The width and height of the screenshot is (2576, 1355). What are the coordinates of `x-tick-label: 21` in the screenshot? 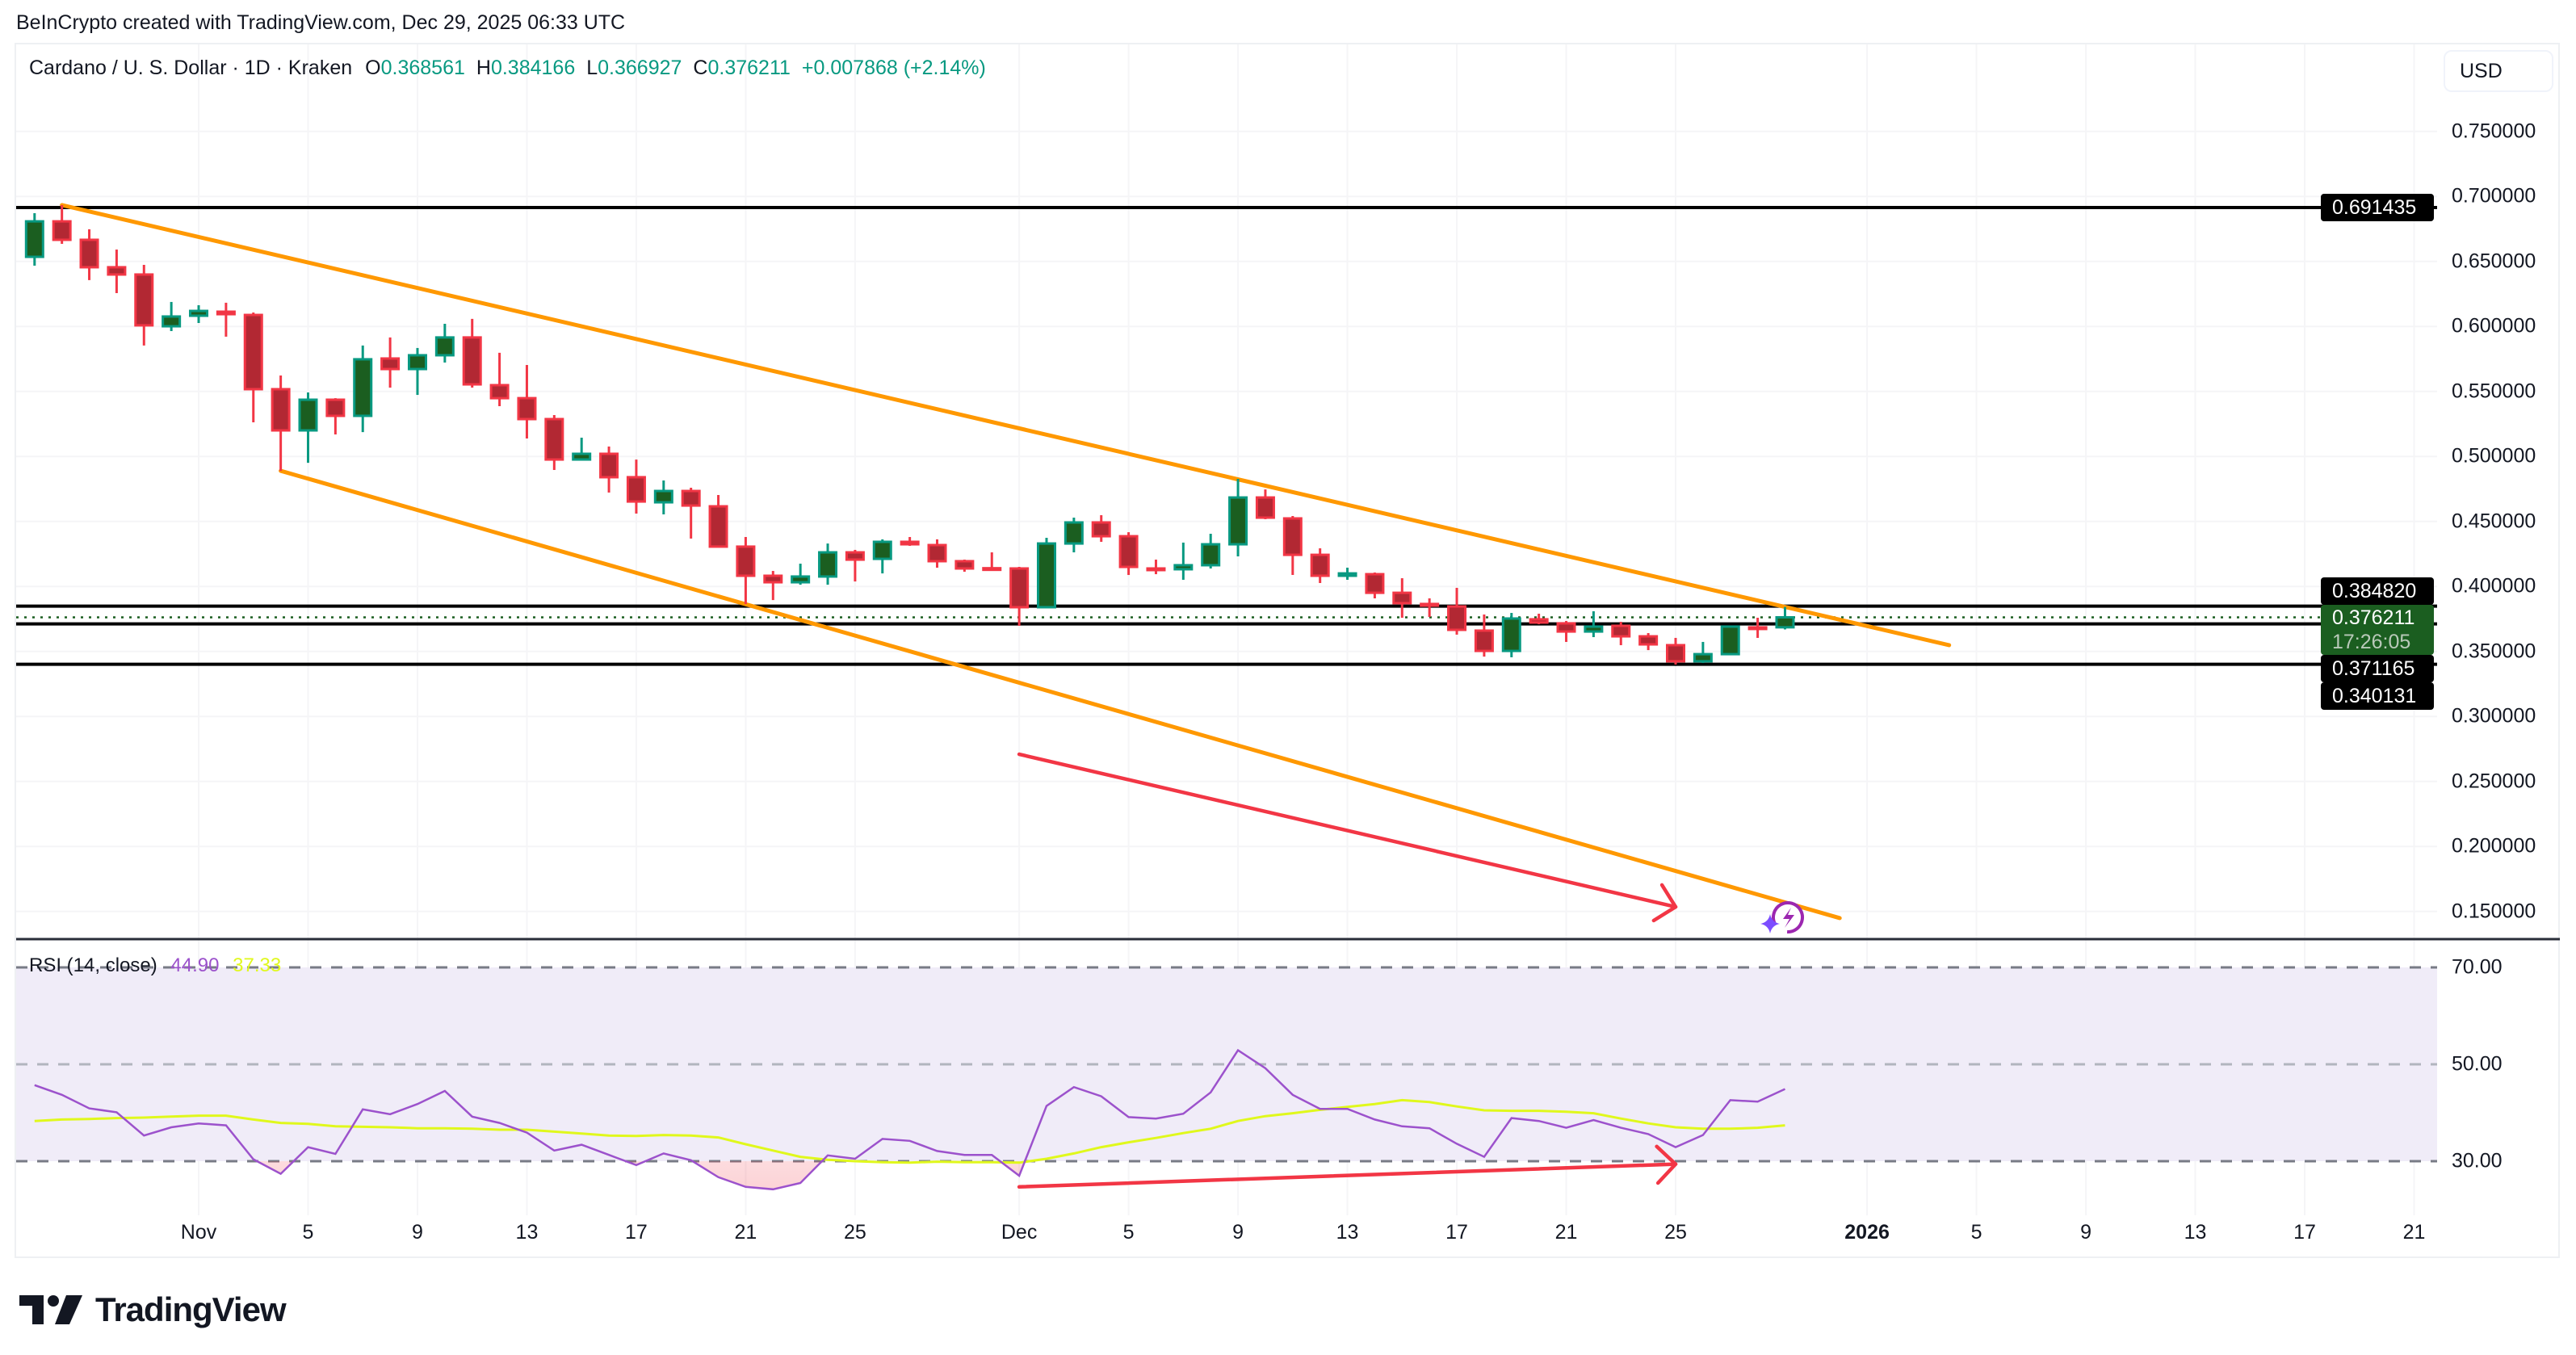 It's located at (745, 1232).